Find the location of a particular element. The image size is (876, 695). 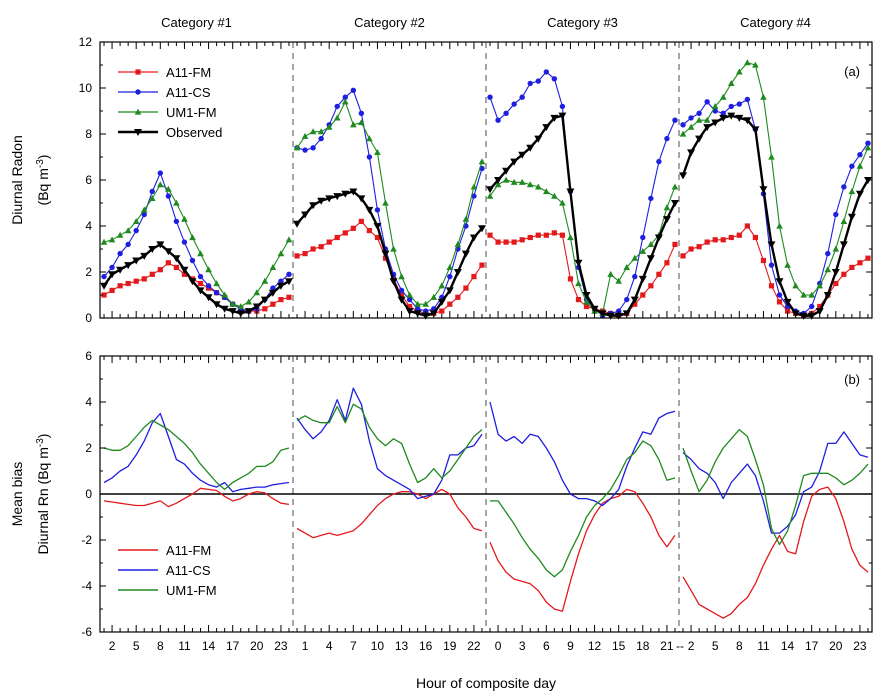

x-tick-label: 5 is located at coordinates (715, 646).